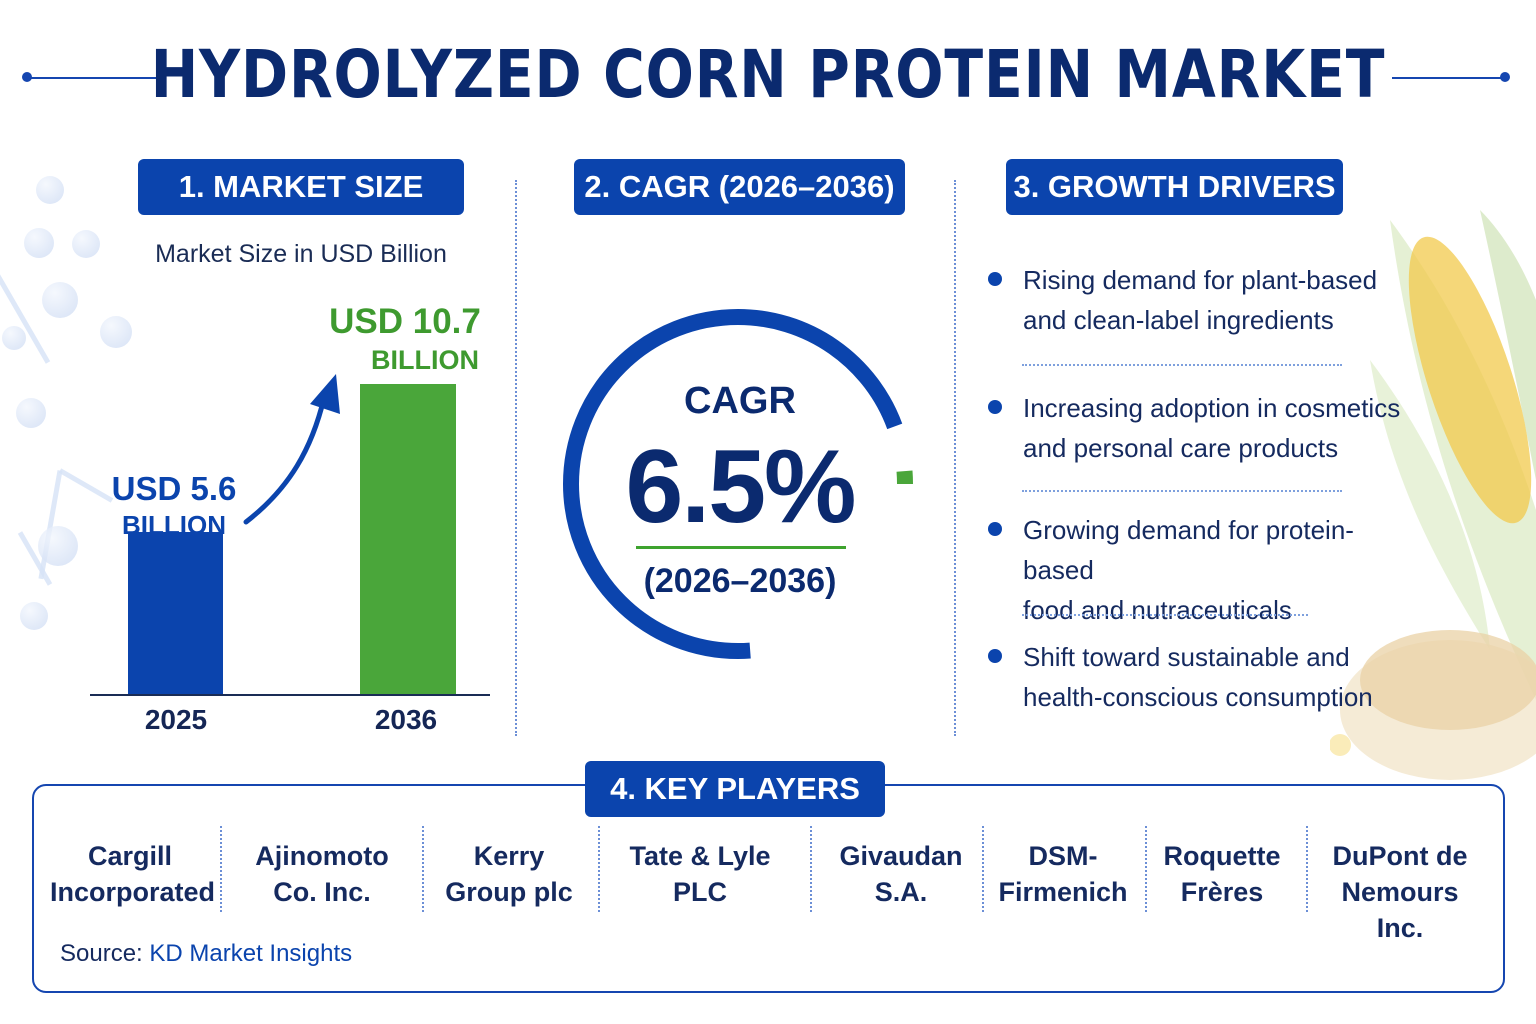 The image size is (1536, 1024). Describe the element at coordinates (1157, 610) in the screenshot. I see `driver-line: food and nutraceuticals` at that location.